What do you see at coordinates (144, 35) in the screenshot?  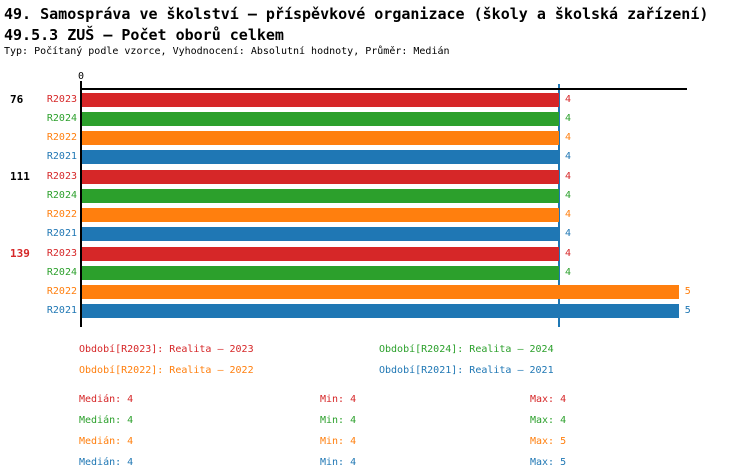 I see `chart-subtitle: 49.5.3 ZUŠ – Počet oborů celkem` at bounding box center [144, 35].